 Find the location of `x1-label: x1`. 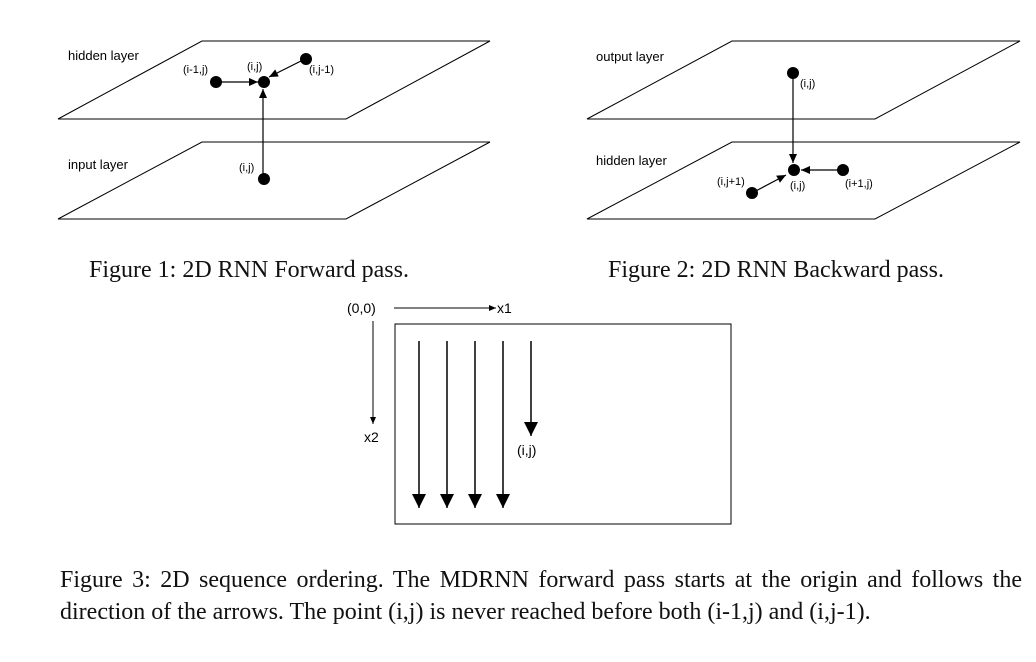

x1-label: x1 is located at coordinates (504, 308).